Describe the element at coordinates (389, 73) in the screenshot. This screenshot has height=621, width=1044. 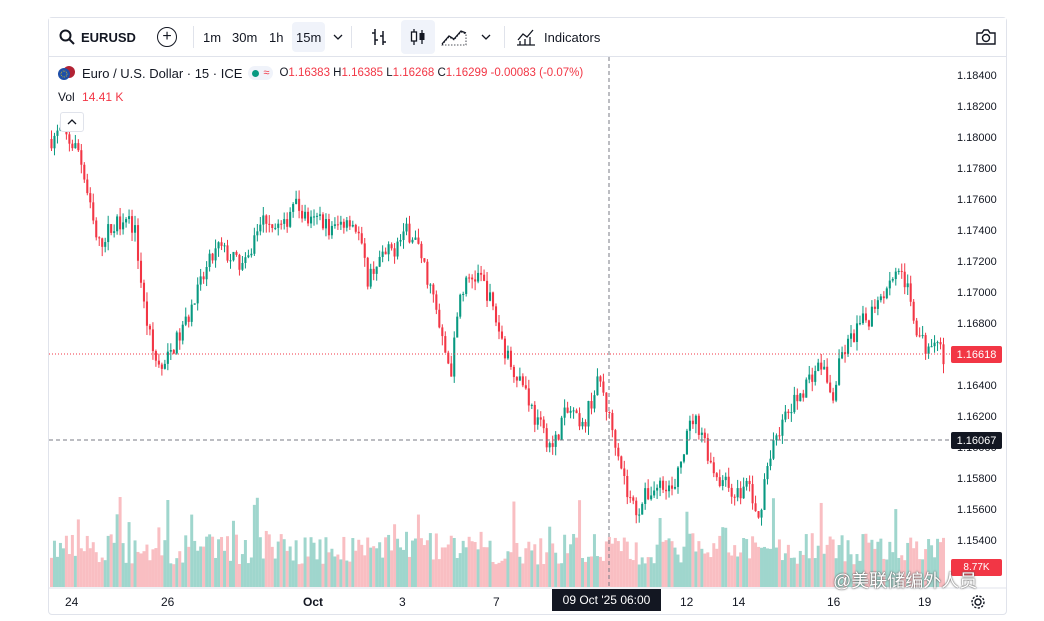
I see `low-label: L` at that location.